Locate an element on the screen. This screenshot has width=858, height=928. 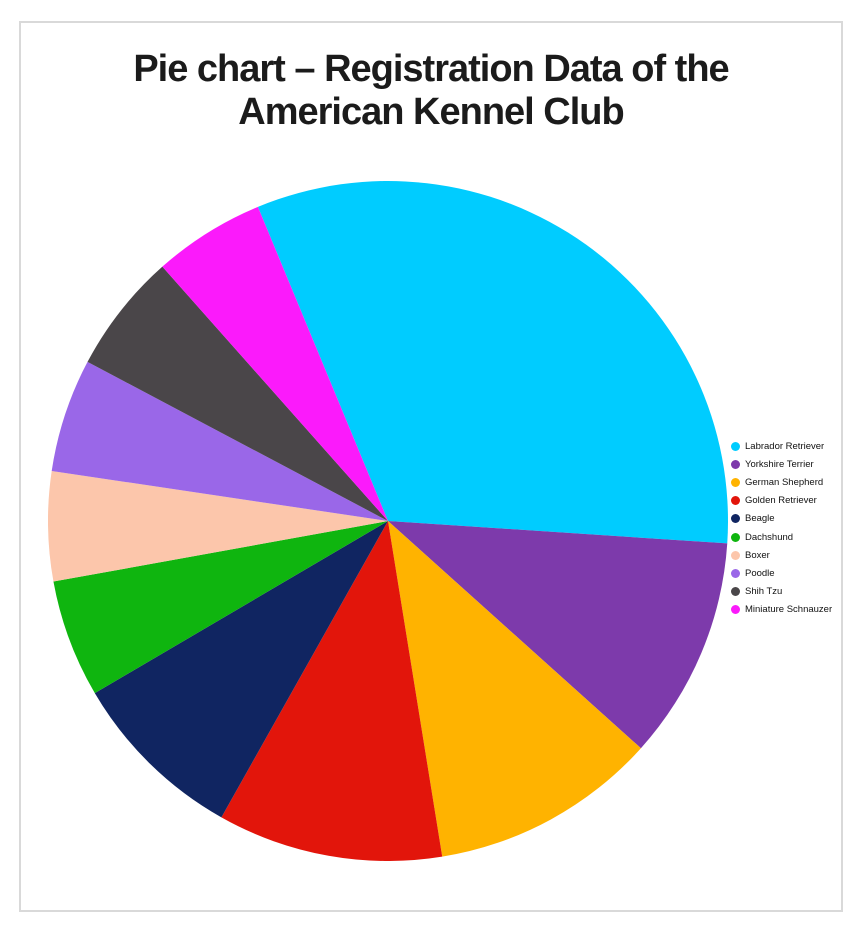
pie-slice-german-shepherd is located at coordinates (514, 689).